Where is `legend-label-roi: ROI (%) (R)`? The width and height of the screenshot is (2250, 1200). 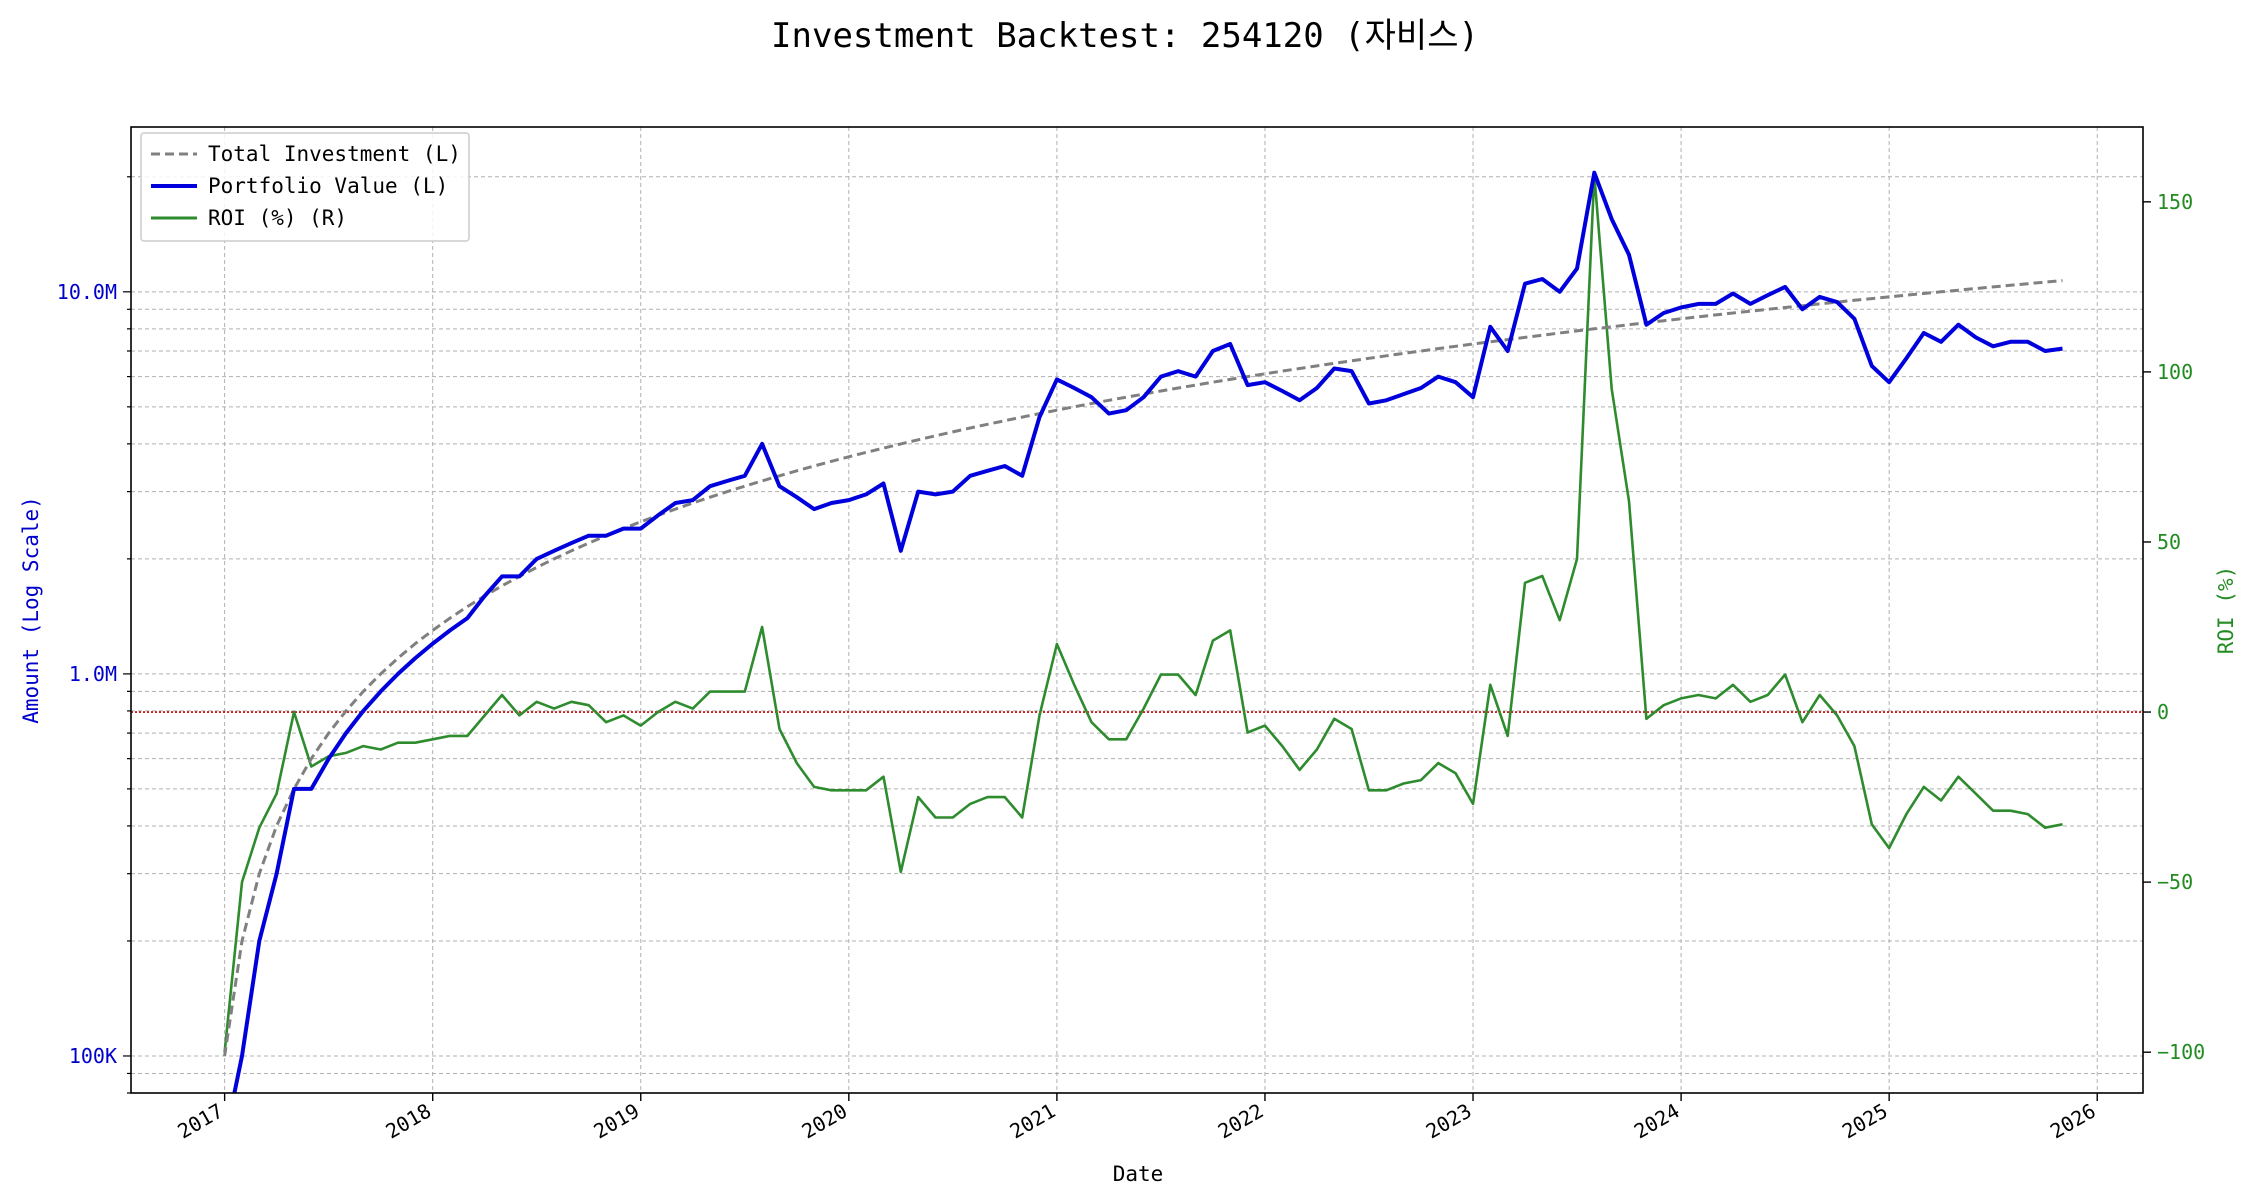
legend-label-roi: ROI (%) (R) is located at coordinates (277, 218).